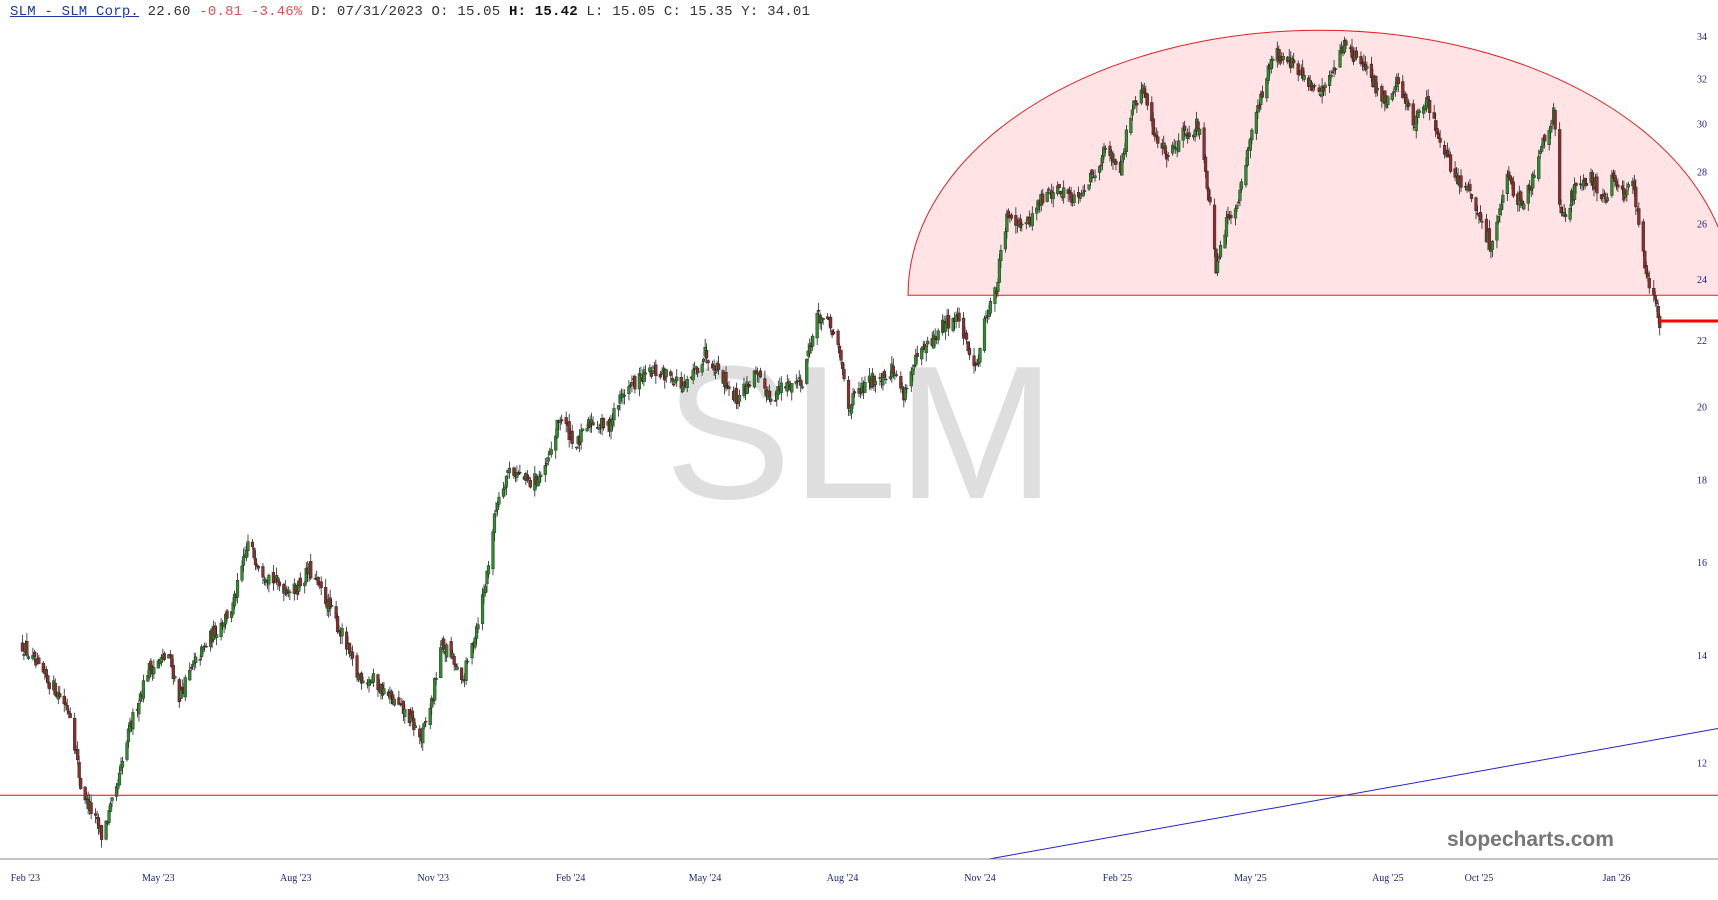  I want to click on x-tick-label: May '24, so click(705, 878).